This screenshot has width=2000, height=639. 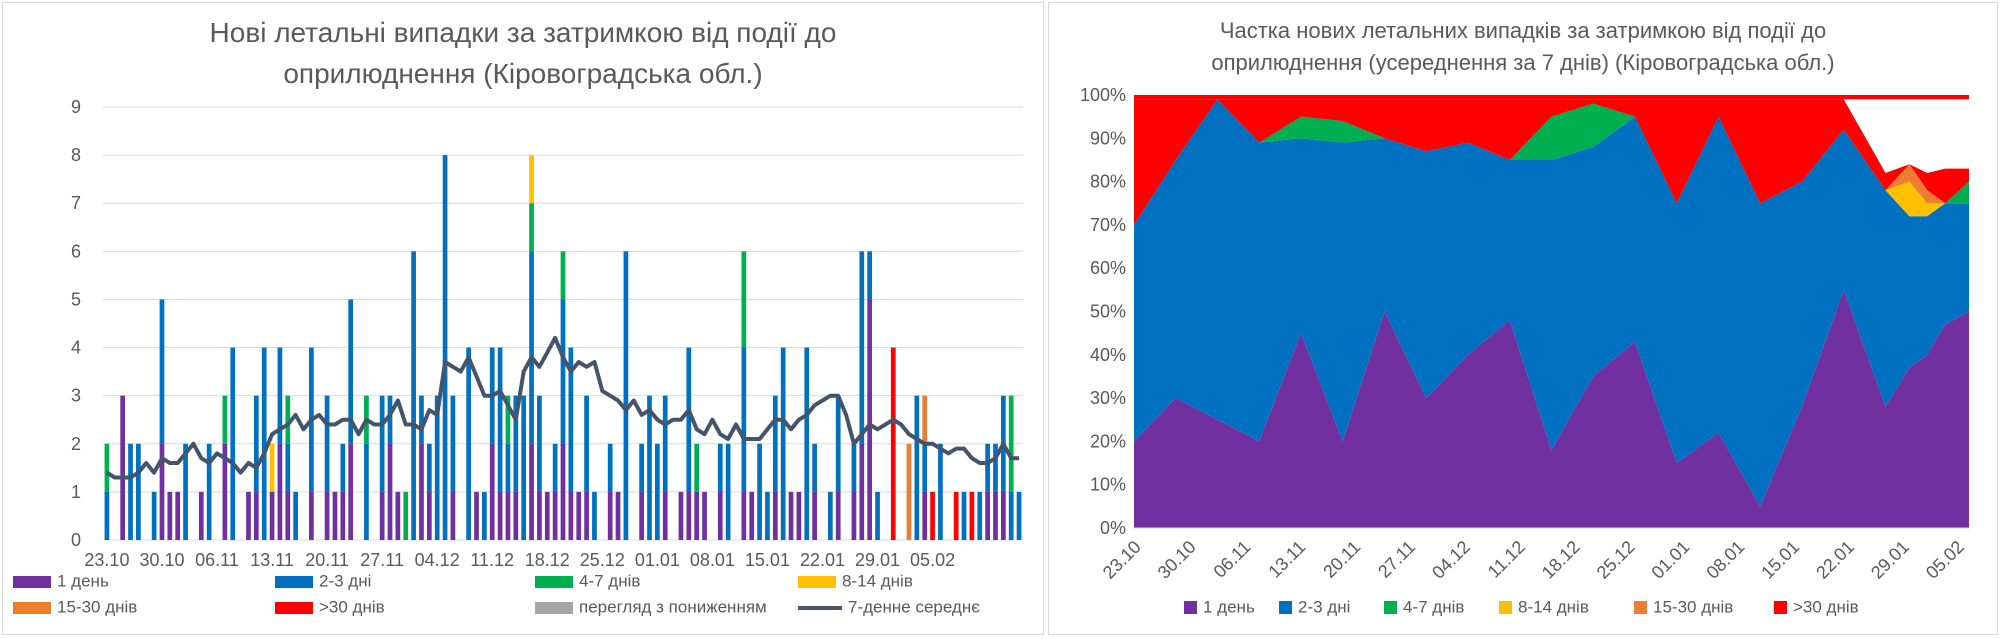 I want to click on x-tick-label: 06.11, so click(x=217, y=560).